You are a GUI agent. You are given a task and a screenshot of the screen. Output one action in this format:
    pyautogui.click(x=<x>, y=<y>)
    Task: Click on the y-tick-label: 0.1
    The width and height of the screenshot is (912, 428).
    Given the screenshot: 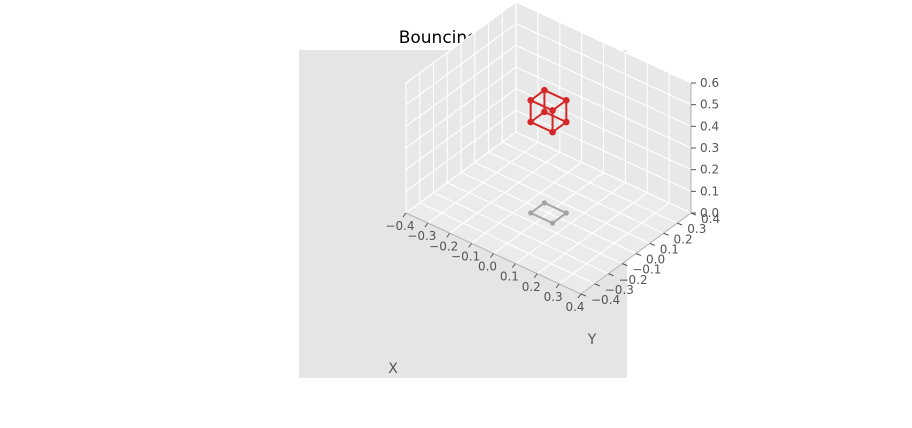 What is the action you would take?
    pyautogui.click(x=669, y=249)
    